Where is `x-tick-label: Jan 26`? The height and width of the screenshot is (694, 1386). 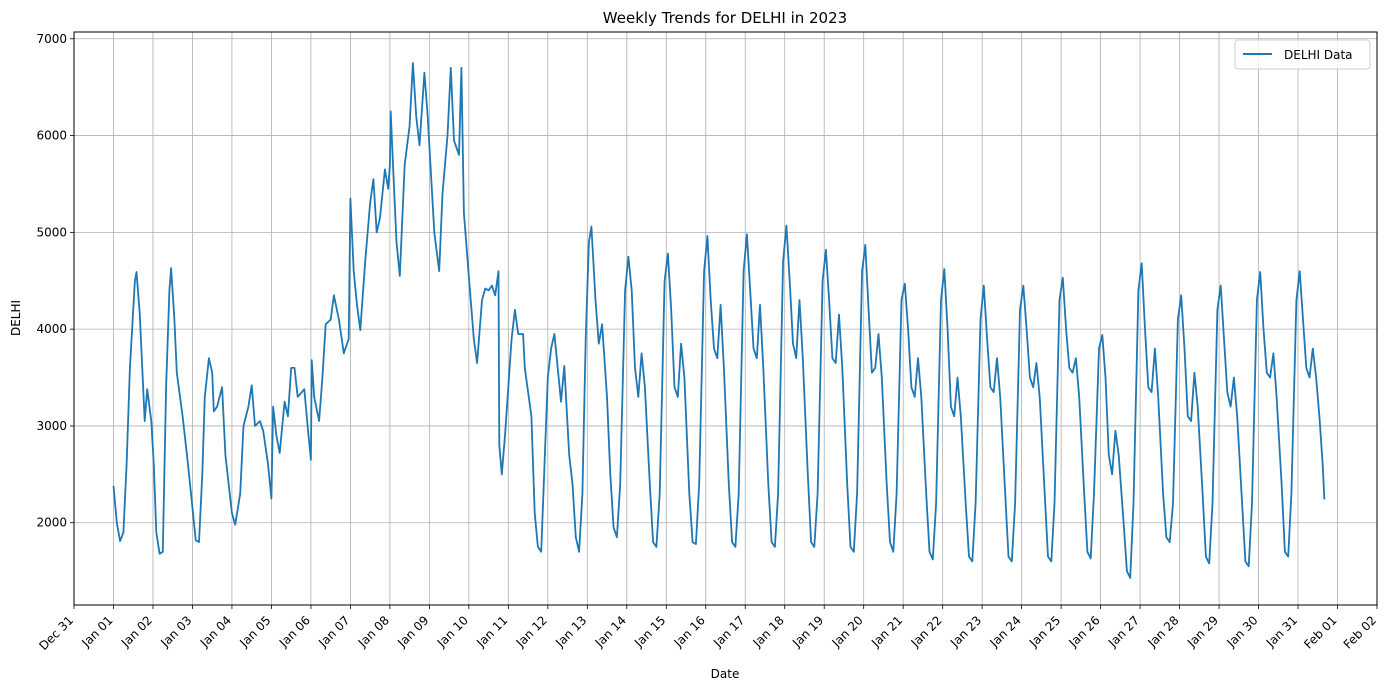 x-tick-label: Jan 26 is located at coordinates (1084, 631).